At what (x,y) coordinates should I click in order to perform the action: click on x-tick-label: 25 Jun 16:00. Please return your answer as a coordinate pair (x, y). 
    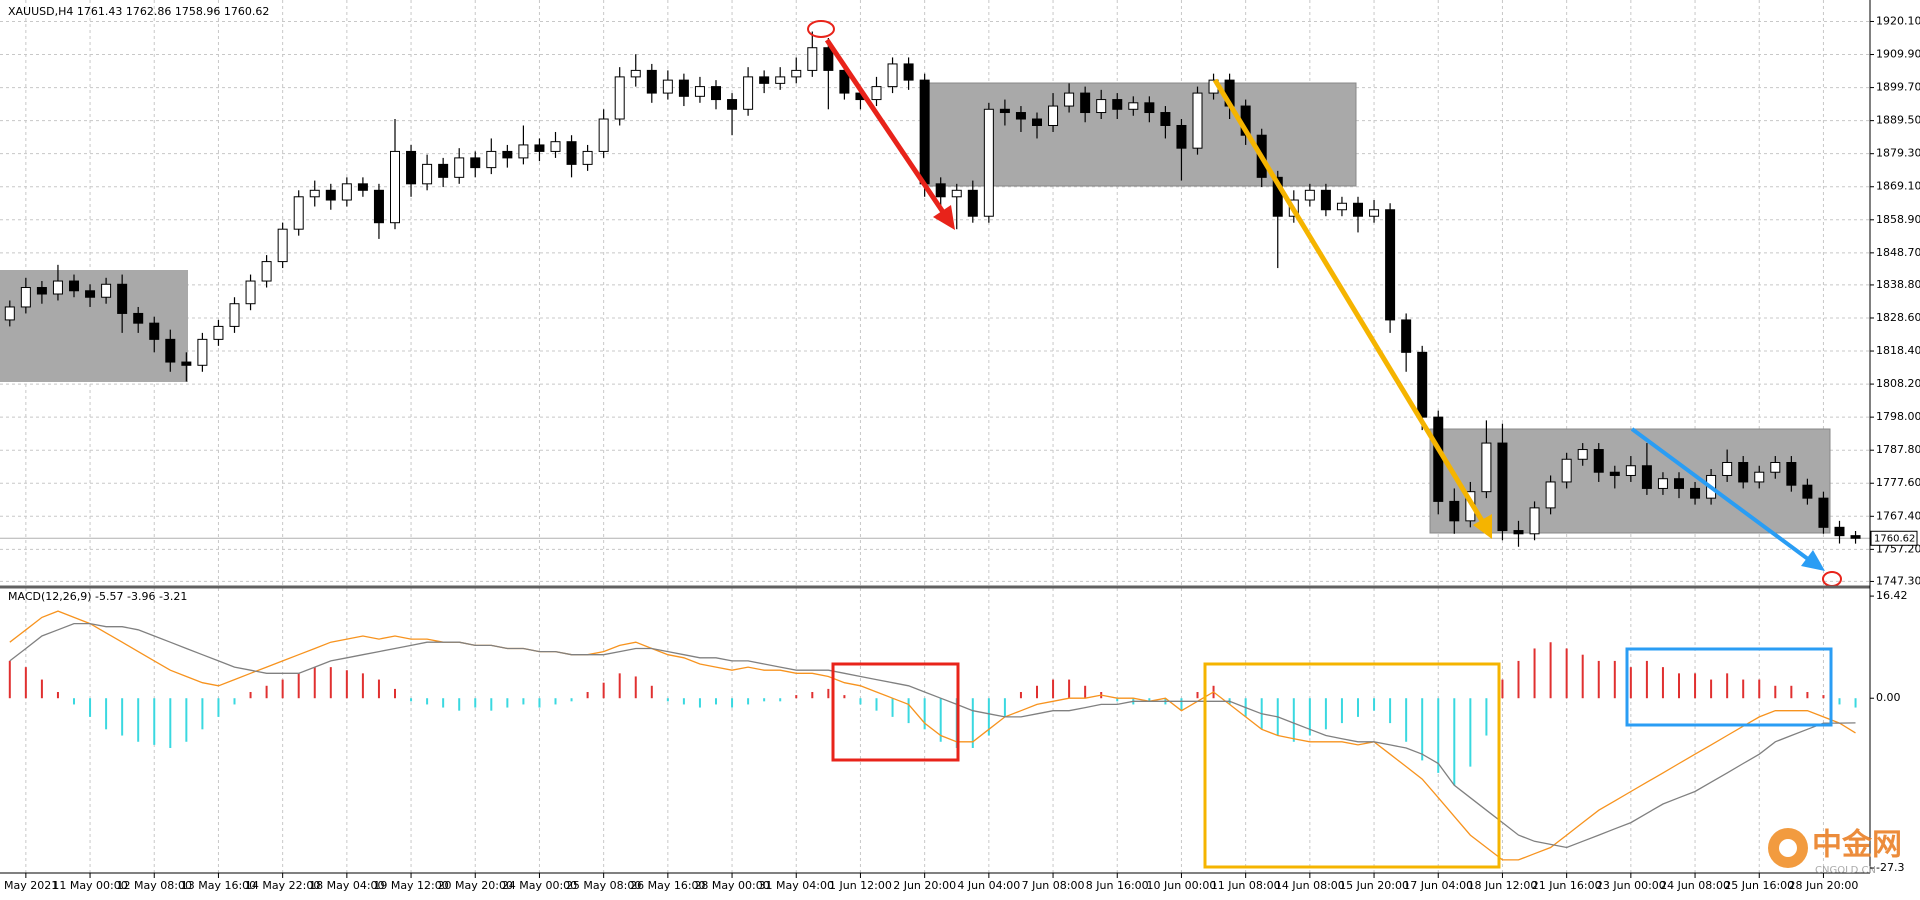
    Looking at the image, I should click on (1759, 885).